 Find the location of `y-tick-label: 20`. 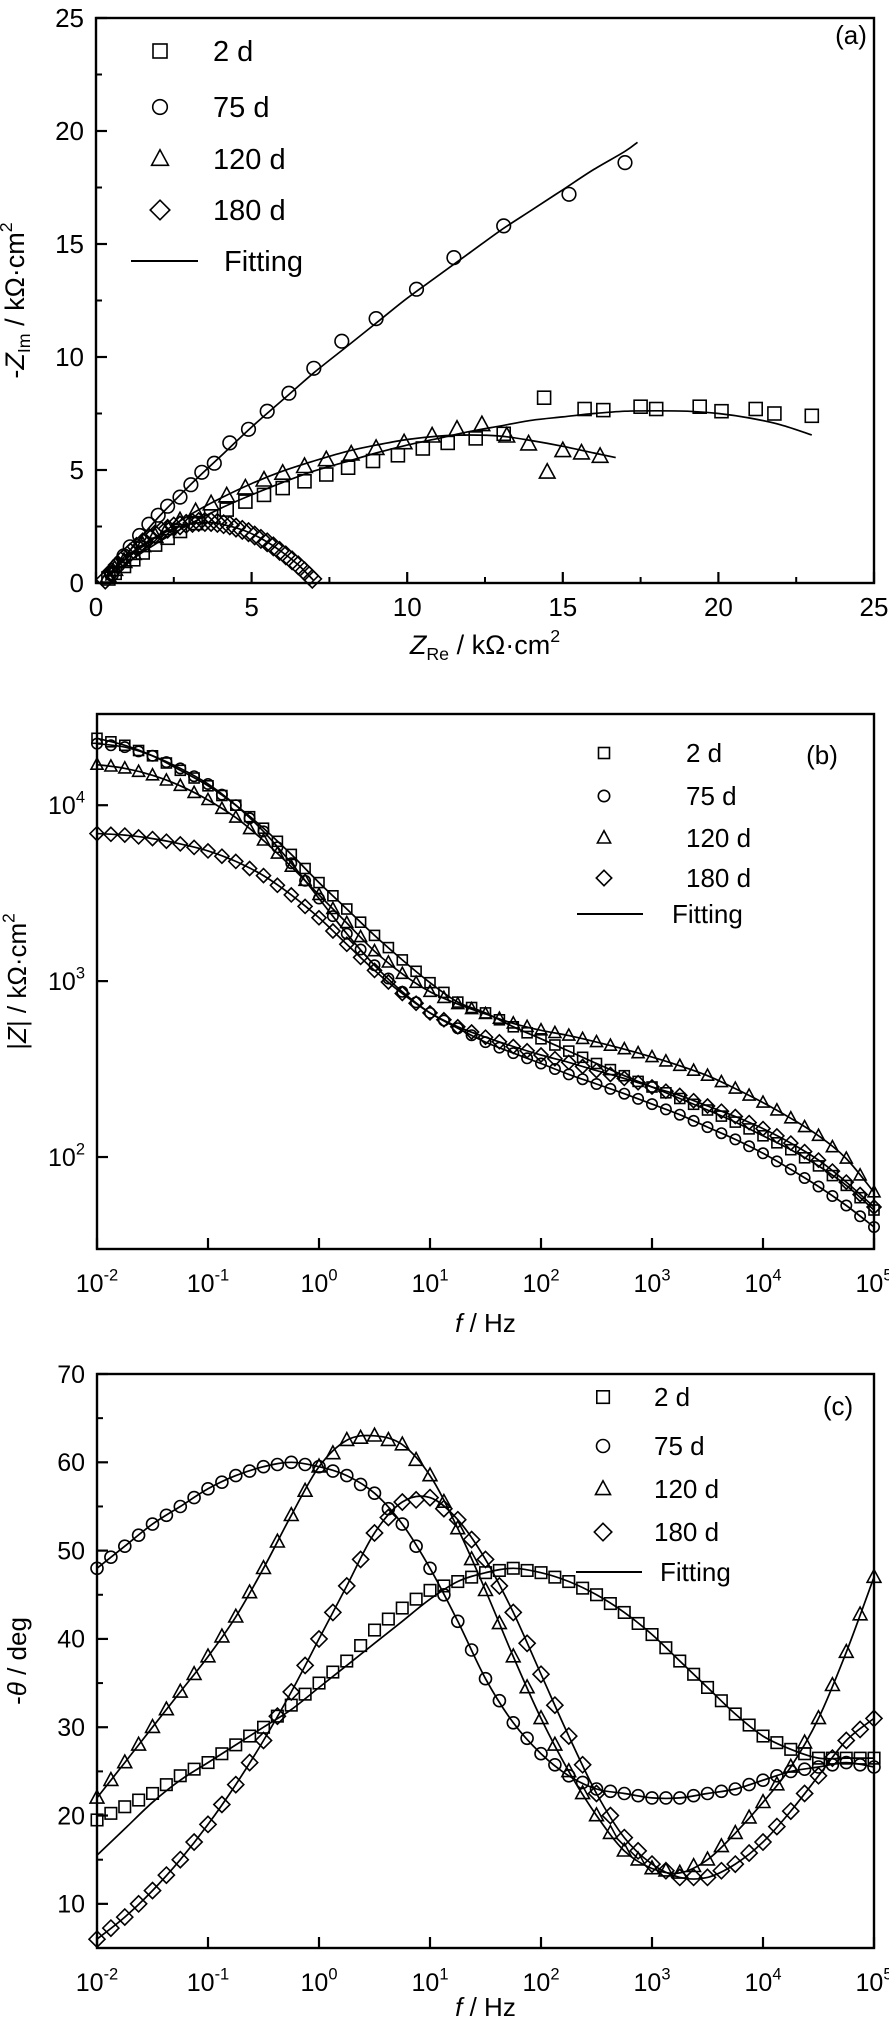

y-tick-label: 20 is located at coordinates (69, 131).